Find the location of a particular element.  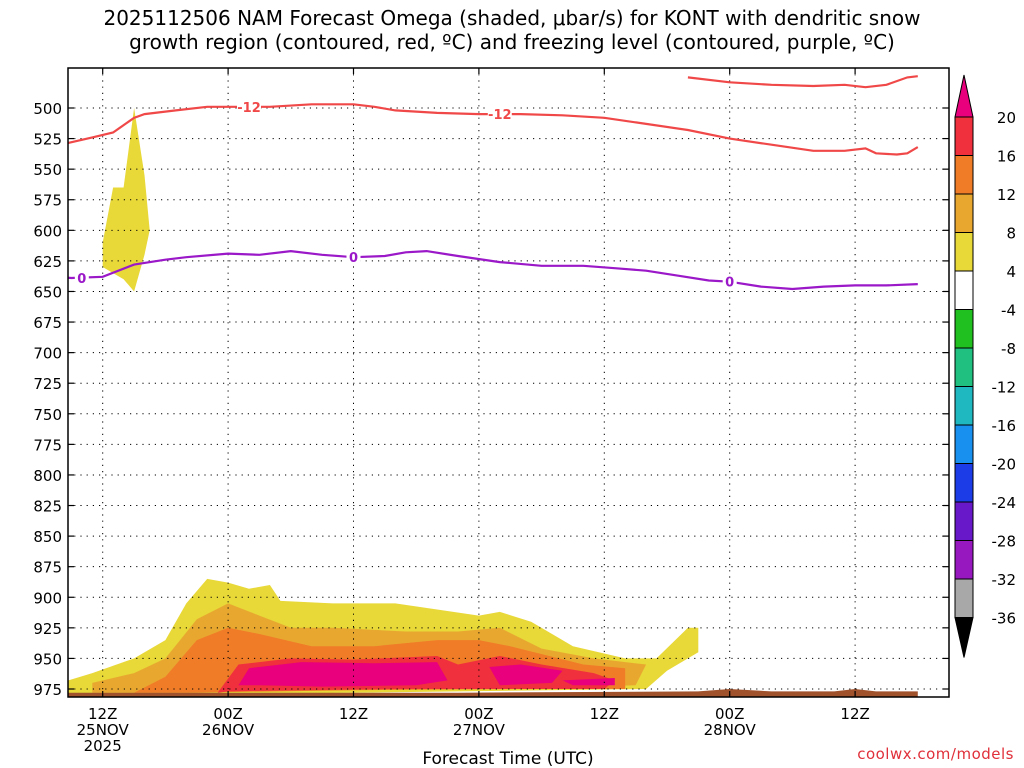

terrain is located at coordinates (493, 693).